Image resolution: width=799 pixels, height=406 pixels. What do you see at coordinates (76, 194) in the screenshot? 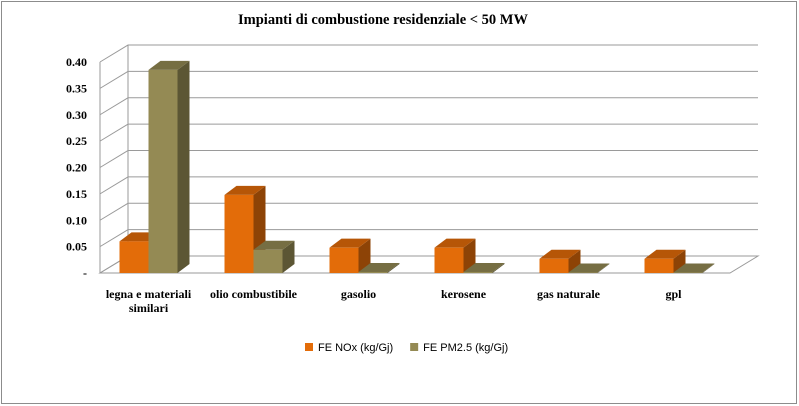
I see `y-tick-label: 0.15` at bounding box center [76, 194].